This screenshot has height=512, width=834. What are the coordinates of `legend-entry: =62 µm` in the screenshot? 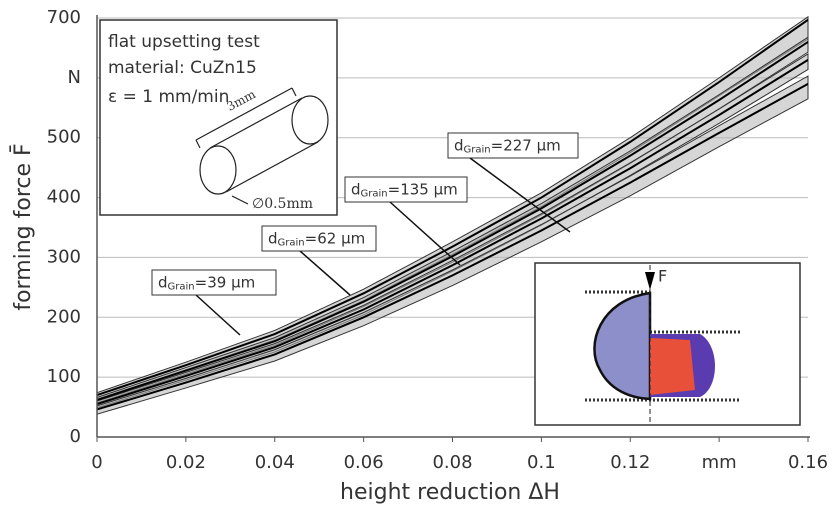 It's located at (335, 238).